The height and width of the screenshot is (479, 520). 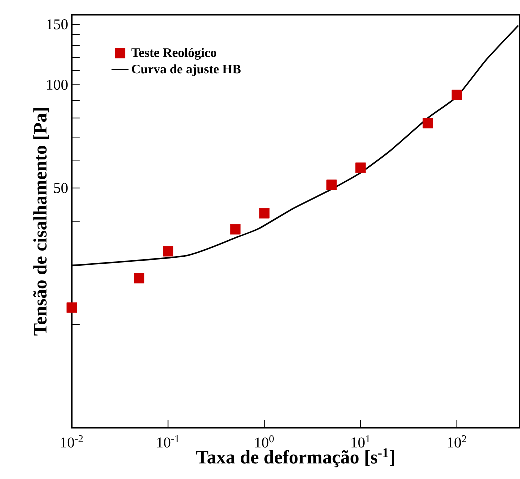 What do you see at coordinates (57, 25) in the screenshot?
I see `y-tick-label: 150` at bounding box center [57, 25].